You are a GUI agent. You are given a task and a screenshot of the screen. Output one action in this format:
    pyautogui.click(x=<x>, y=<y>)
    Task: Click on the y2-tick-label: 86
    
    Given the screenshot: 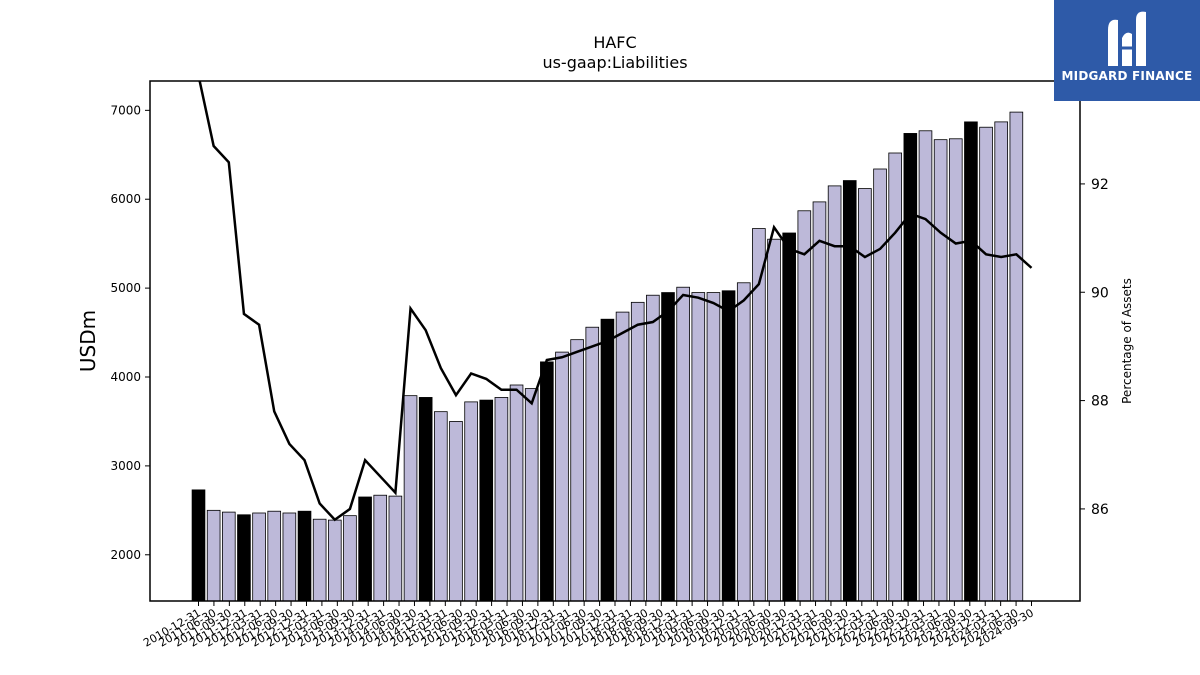 What is the action you would take?
    pyautogui.click(x=1100, y=510)
    